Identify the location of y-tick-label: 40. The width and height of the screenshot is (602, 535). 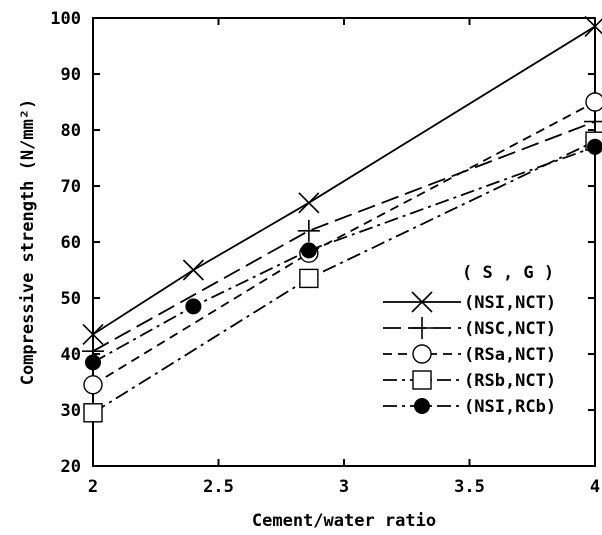
(71, 355).